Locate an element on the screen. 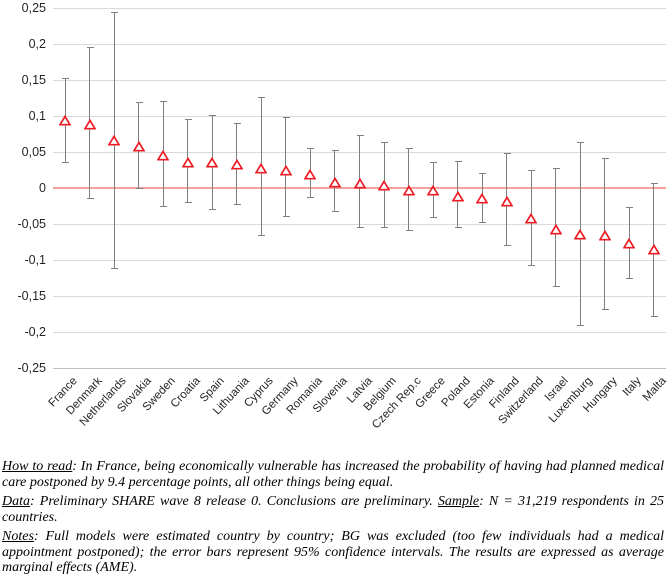  y-tick-label: 0,05 is located at coordinates (33, 152).